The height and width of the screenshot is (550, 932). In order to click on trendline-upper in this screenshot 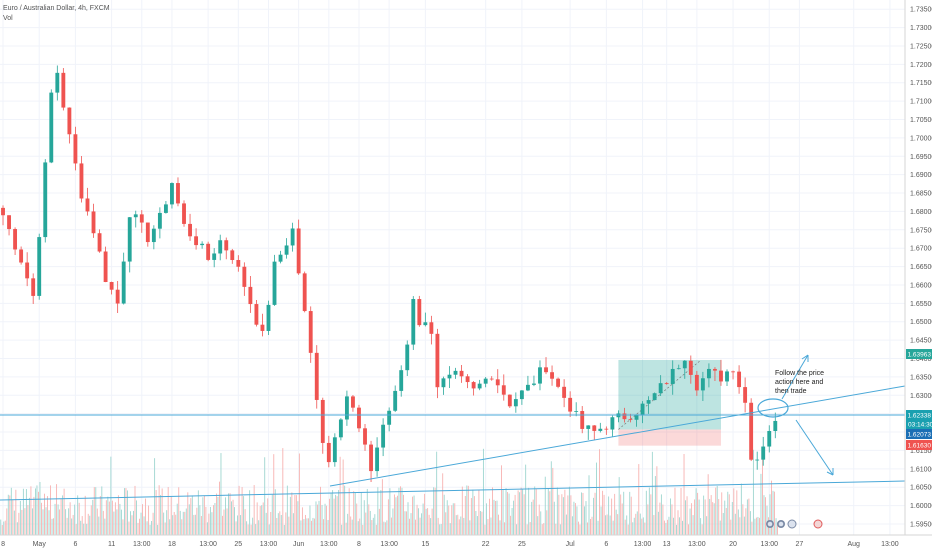, I will do `click(617, 436)`.